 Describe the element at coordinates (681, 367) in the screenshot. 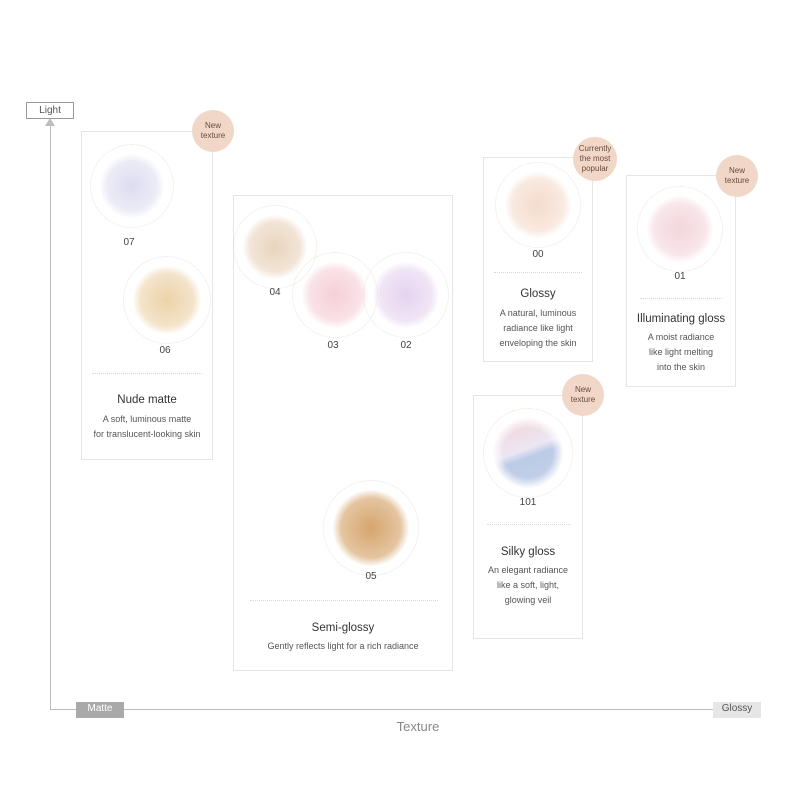

I see `group-description-line: into the skin` at that location.